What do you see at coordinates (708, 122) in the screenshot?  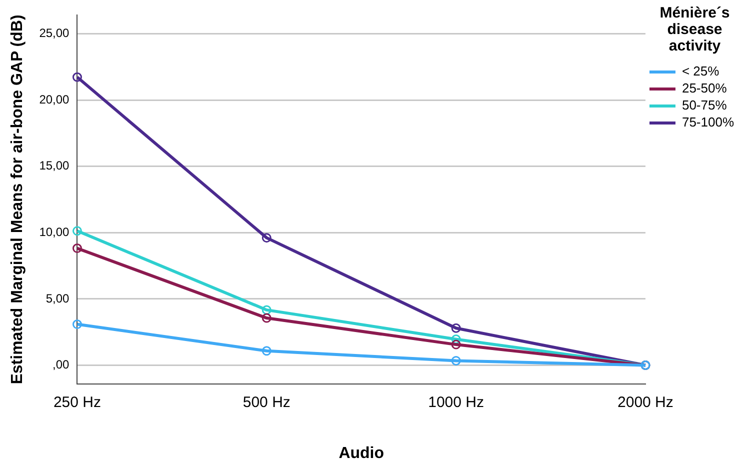 I see `legend-label: 75-100%` at bounding box center [708, 122].